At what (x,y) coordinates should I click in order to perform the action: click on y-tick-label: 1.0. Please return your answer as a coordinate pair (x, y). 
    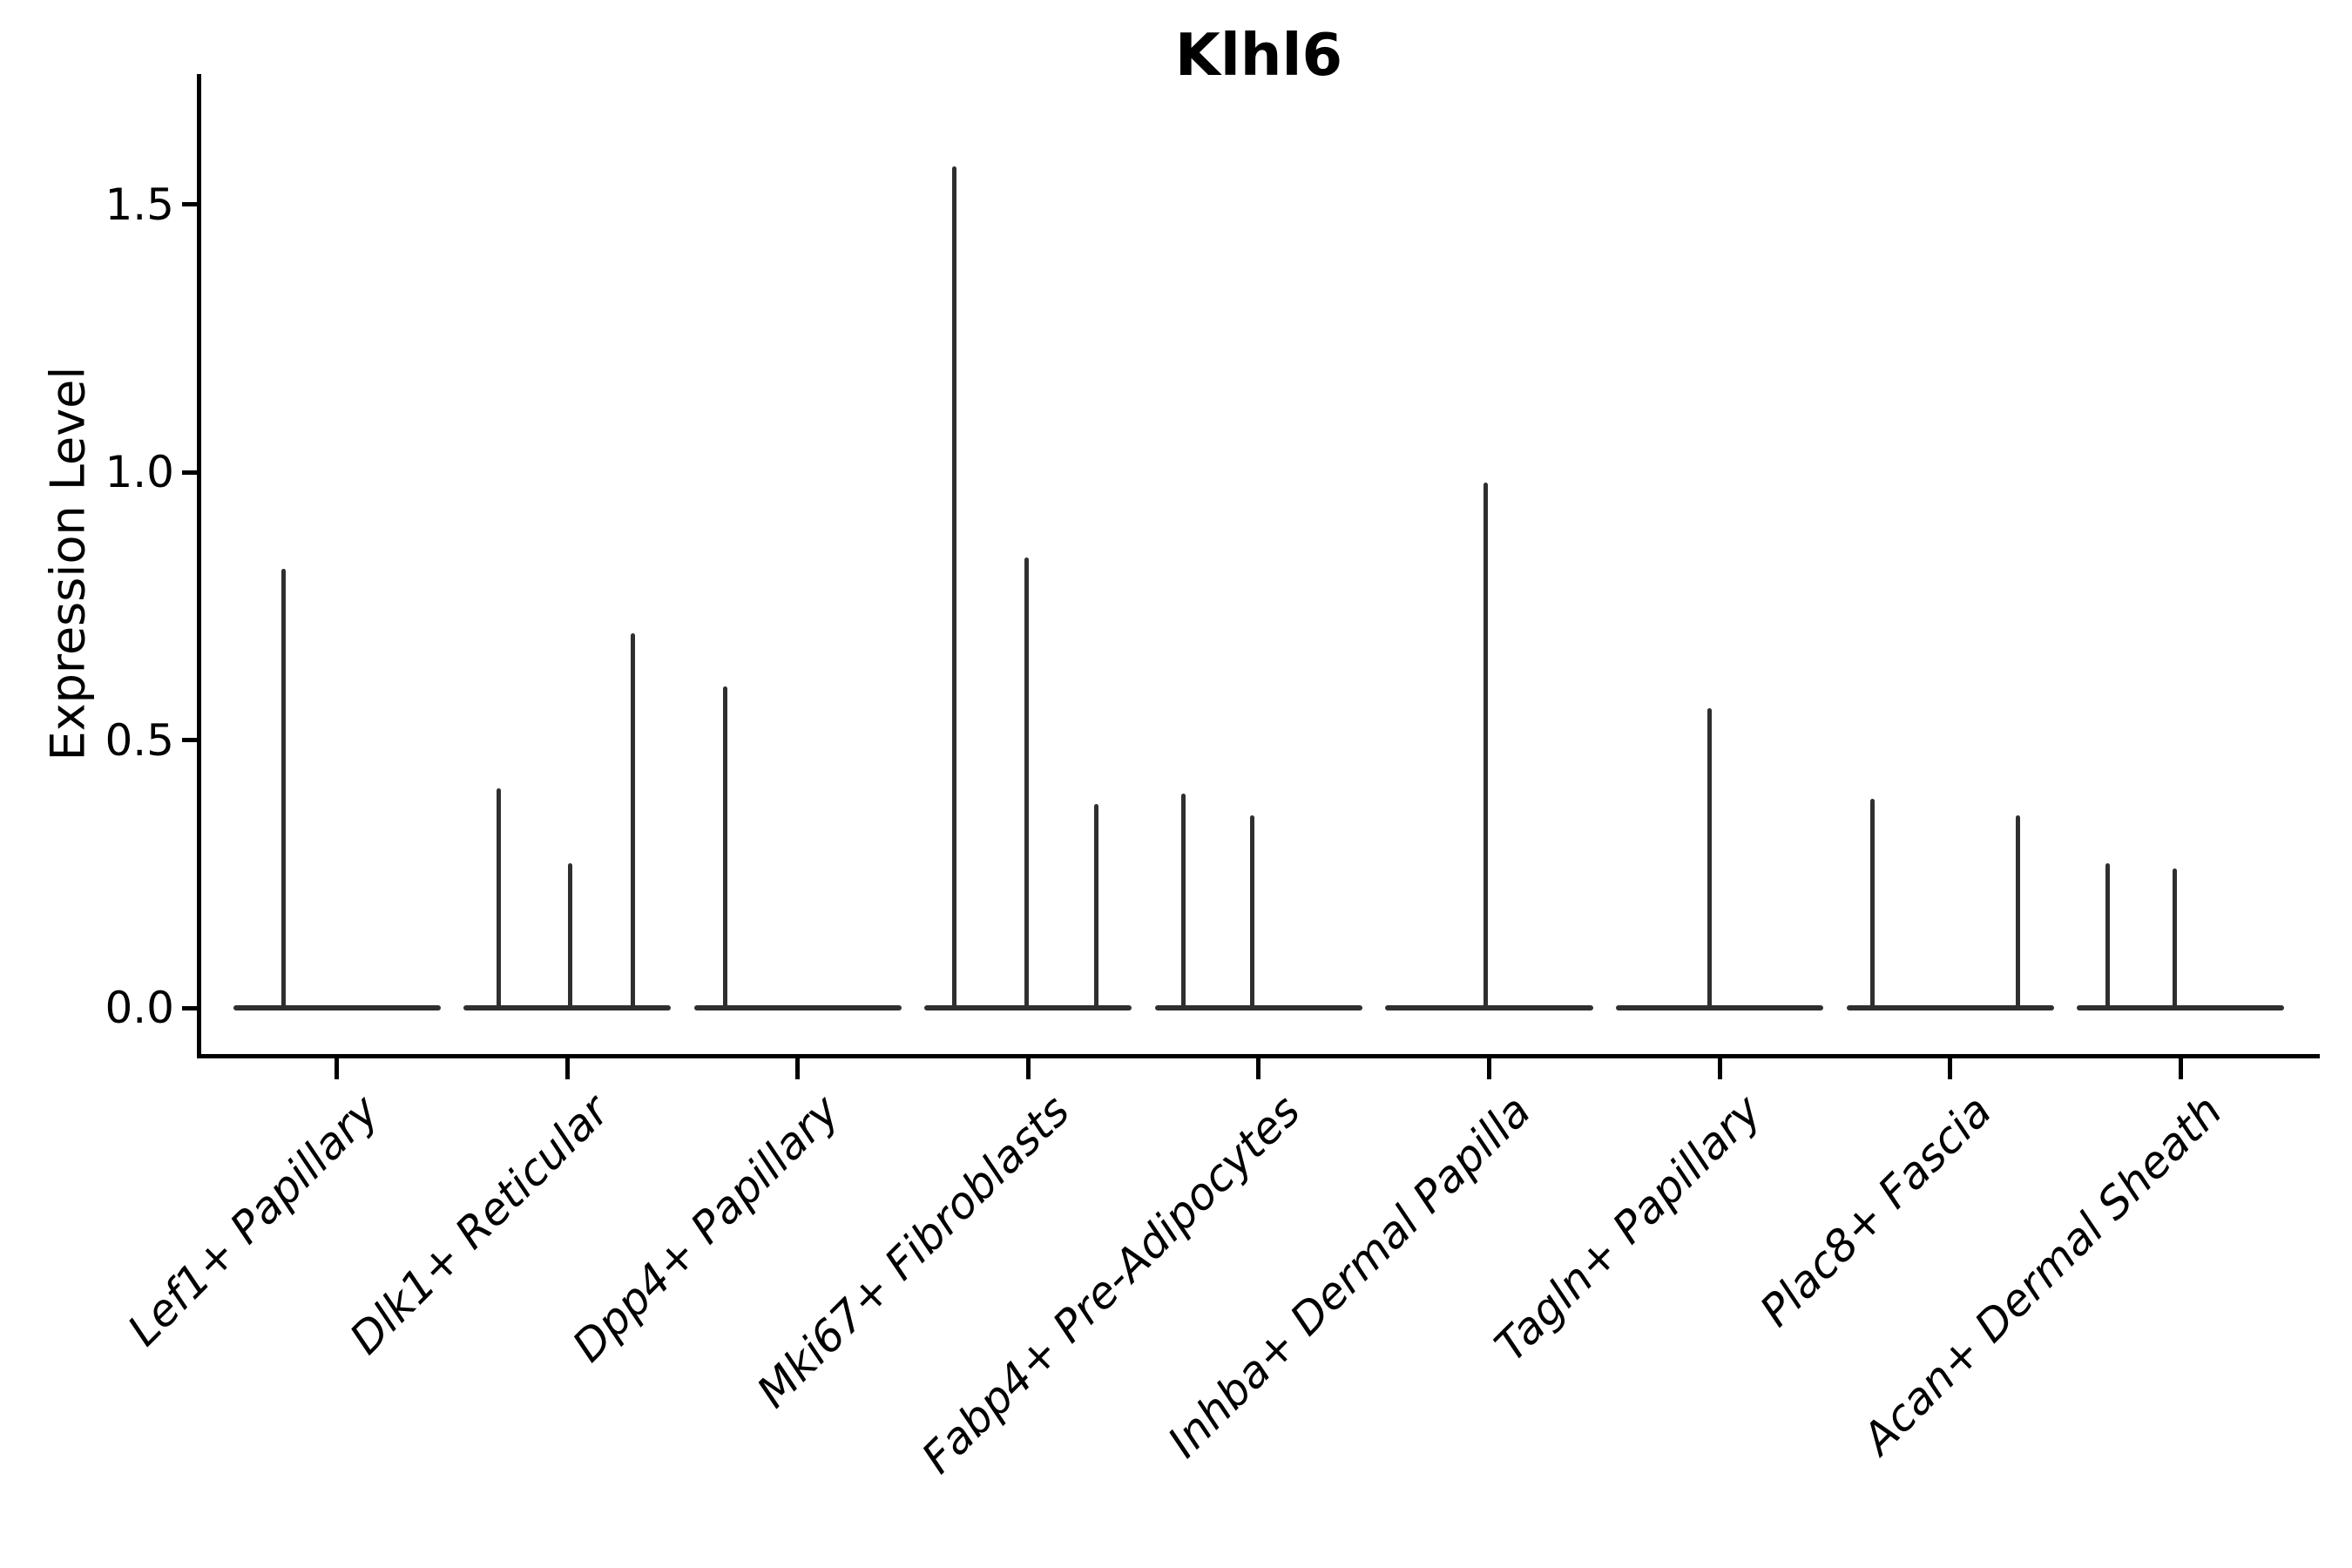
    Looking at the image, I should click on (139, 472).